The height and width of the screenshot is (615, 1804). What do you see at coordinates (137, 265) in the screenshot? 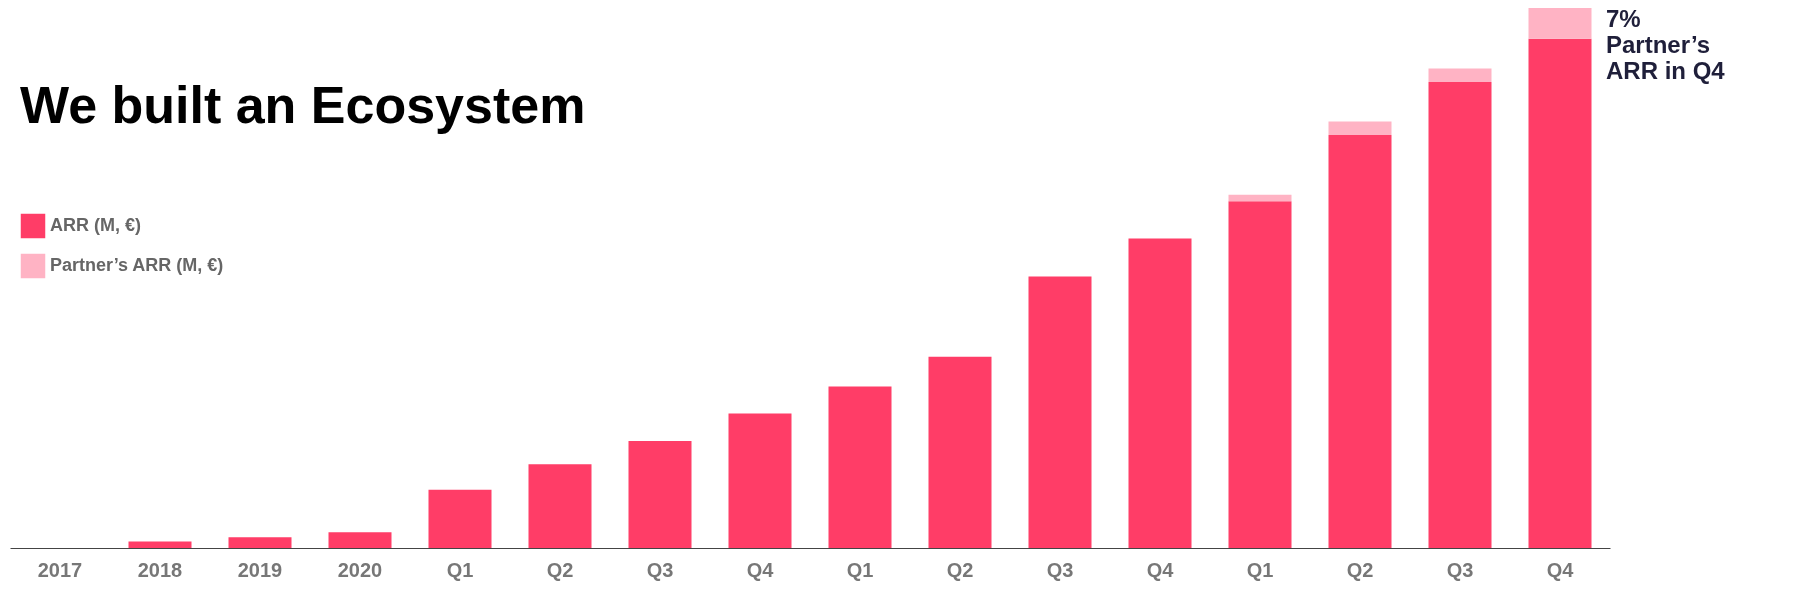
I see `legend-label: Partner’s ARR (M, €)` at bounding box center [137, 265].